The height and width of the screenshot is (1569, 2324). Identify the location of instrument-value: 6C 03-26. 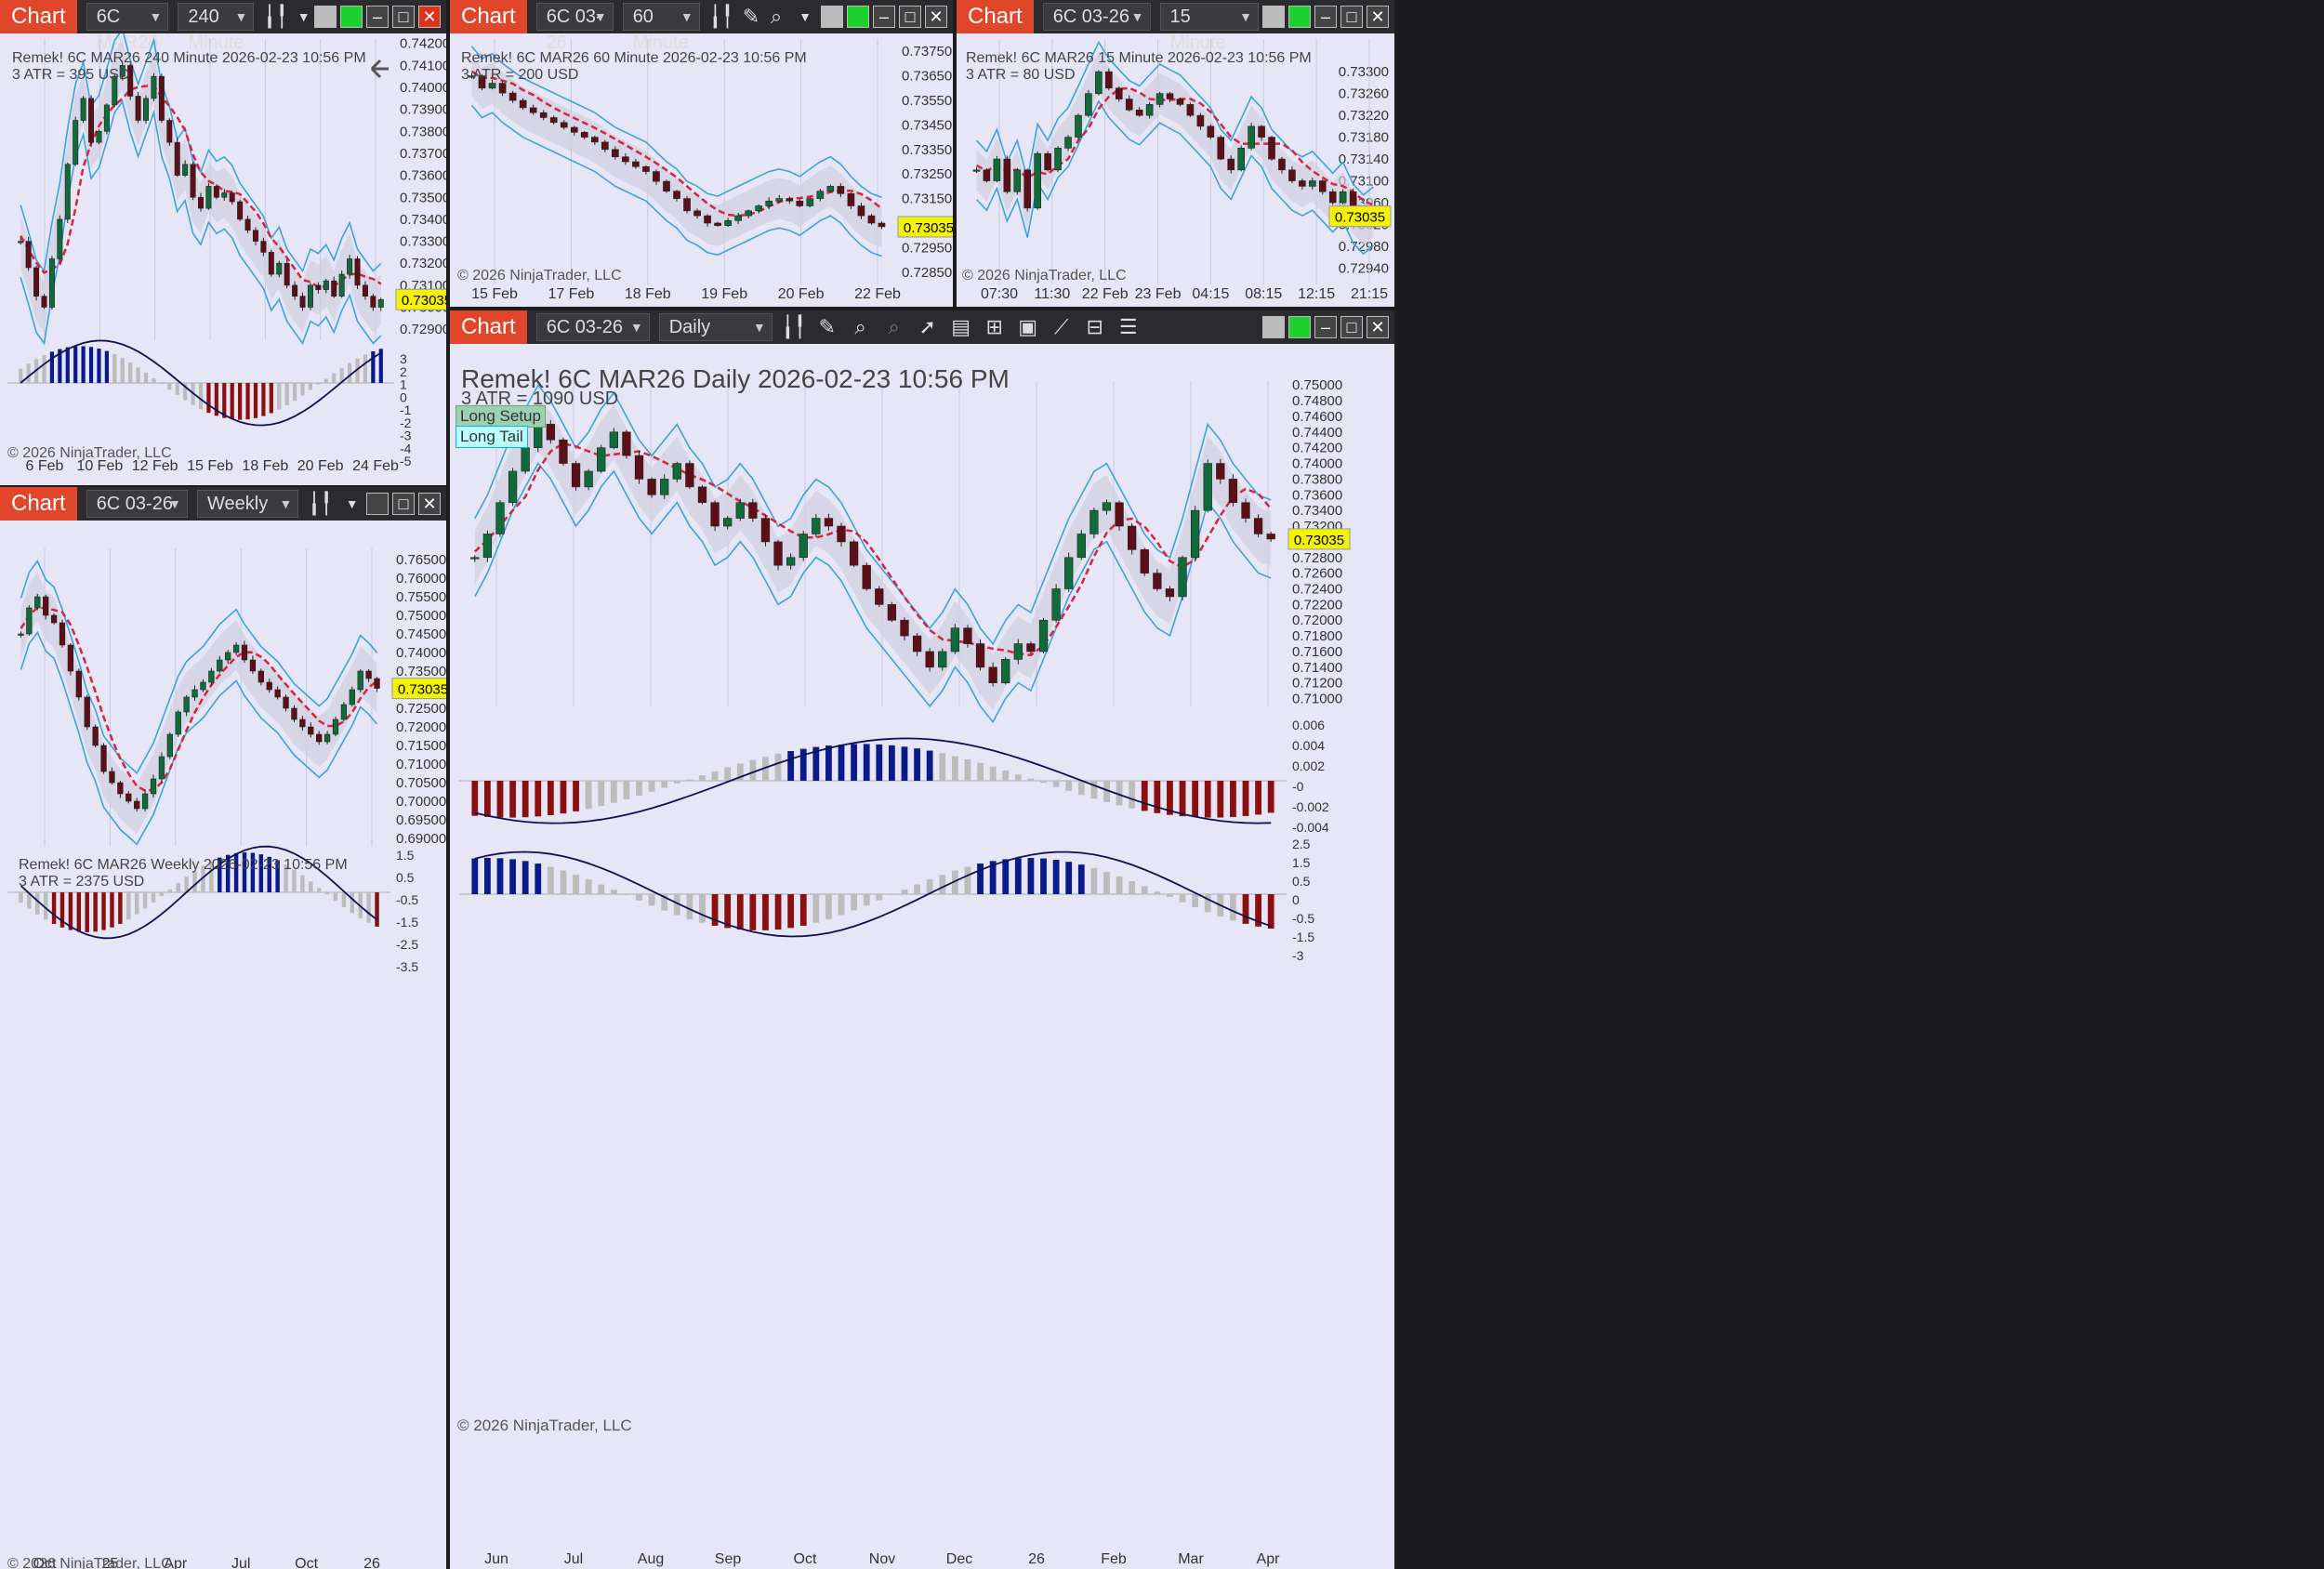
(134, 504).